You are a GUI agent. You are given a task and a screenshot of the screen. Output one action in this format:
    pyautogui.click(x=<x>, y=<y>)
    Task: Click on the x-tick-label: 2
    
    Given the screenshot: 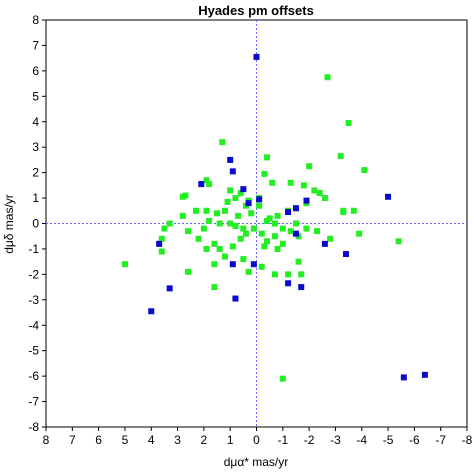 What is the action you would take?
    pyautogui.click(x=204, y=440)
    